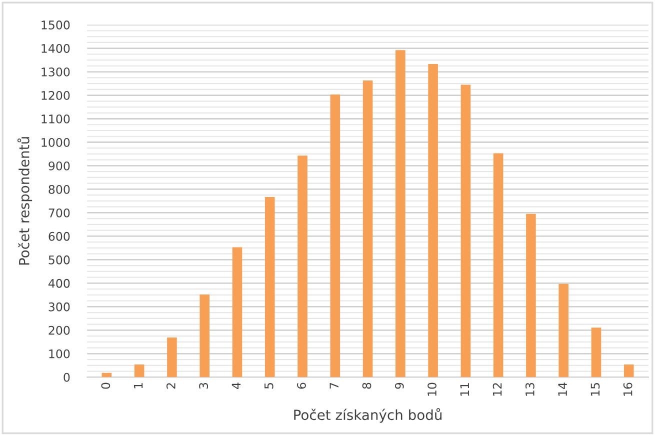 This screenshot has height=435, width=655. Describe the element at coordinates (368, 415) in the screenshot. I see `x-axis-title: Počet získaných bodů` at that location.